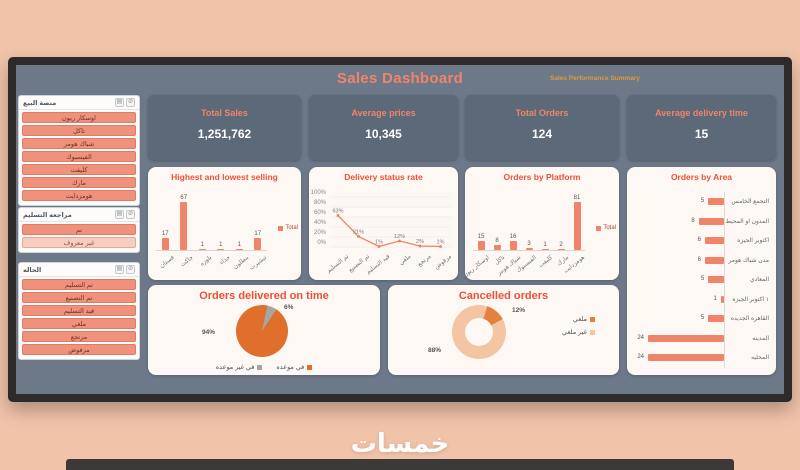 This screenshot has width=800, height=470. Describe the element at coordinates (442, 262) in the screenshot. I see `x-label-slot: مرفوض` at that location.